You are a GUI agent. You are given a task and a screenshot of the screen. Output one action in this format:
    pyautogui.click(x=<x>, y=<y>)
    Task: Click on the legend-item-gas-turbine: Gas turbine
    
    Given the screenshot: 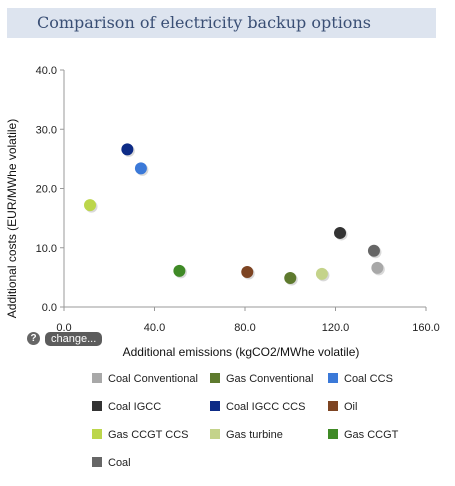 What is the action you would take?
    pyautogui.click(x=246, y=435)
    